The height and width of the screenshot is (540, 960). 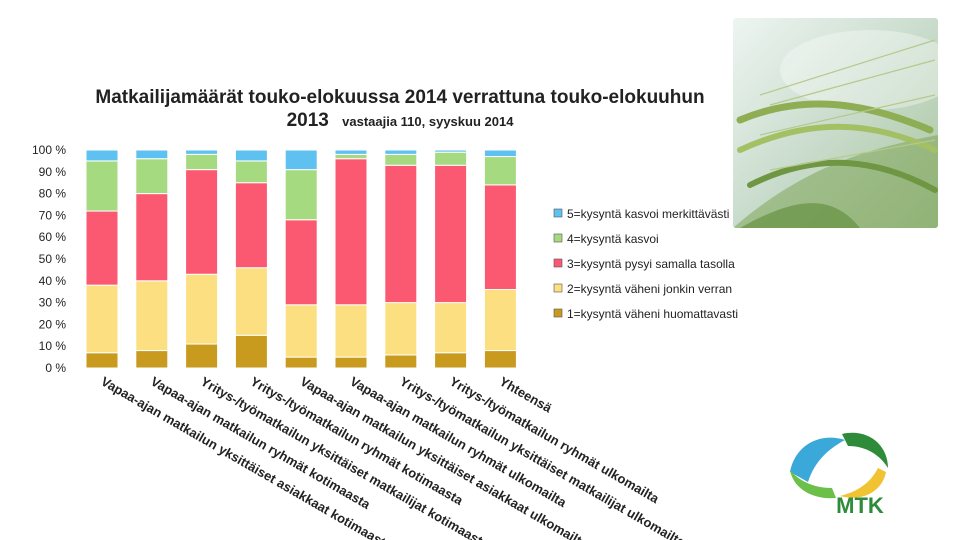 What do you see at coordinates (53, 346) in the screenshot?
I see `y-tick-label: 10 %` at bounding box center [53, 346].